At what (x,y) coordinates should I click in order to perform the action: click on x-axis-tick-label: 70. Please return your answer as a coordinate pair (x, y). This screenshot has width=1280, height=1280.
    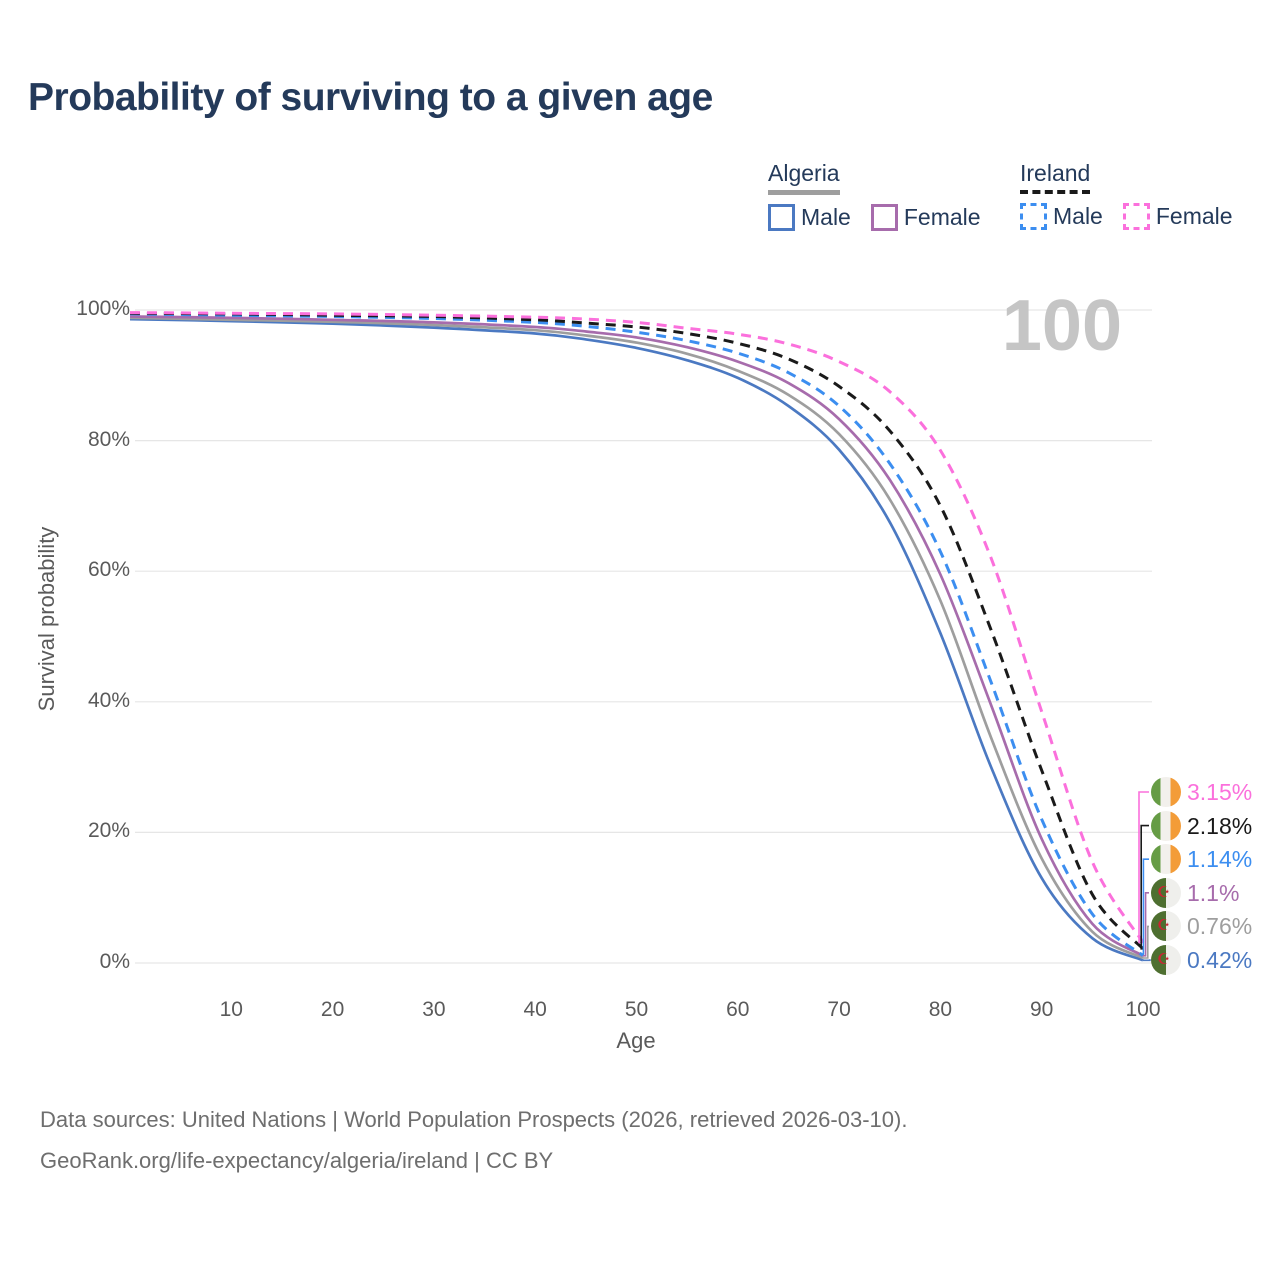
    Looking at the image, I should click on (839, 1009).